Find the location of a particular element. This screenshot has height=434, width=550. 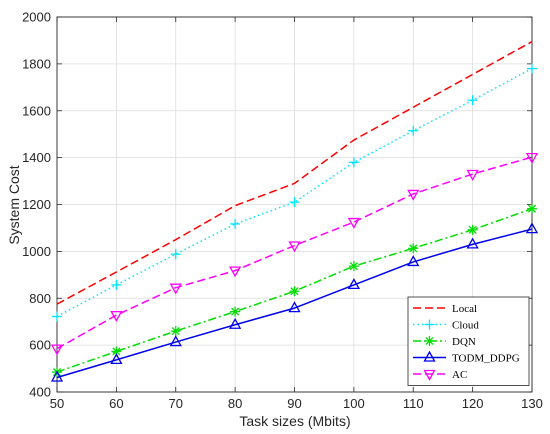

legend-label: TODM_DDPG is located at coordinates (486, 359).